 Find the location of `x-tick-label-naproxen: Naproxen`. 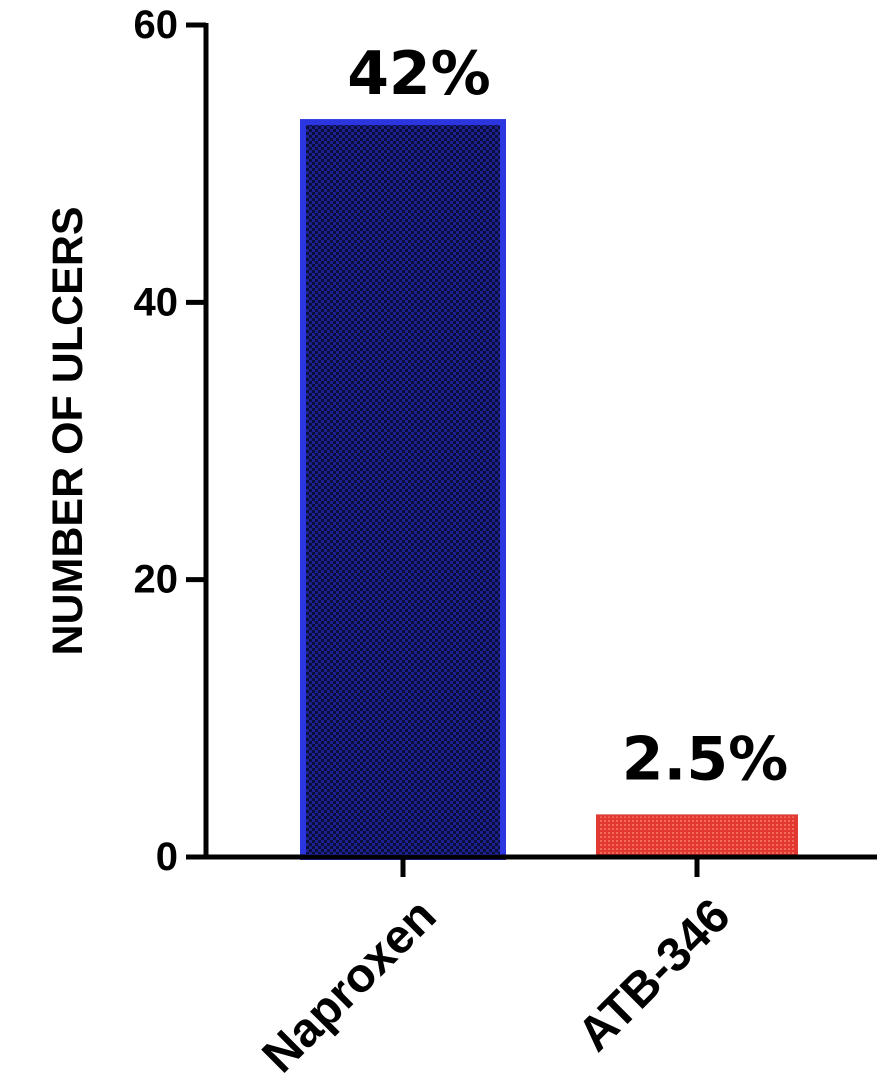

x-tick-label-naproxen: Naproxen is located at coordinates (350, 981).